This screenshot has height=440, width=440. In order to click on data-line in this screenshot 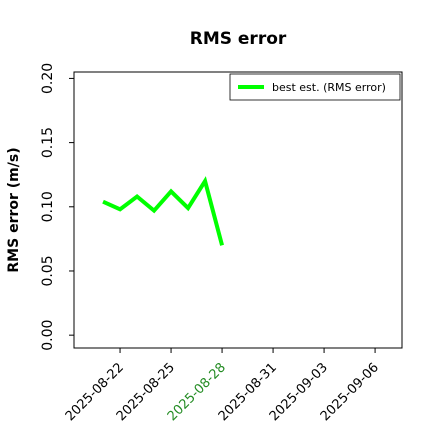, I will do `click(163, 211)`.